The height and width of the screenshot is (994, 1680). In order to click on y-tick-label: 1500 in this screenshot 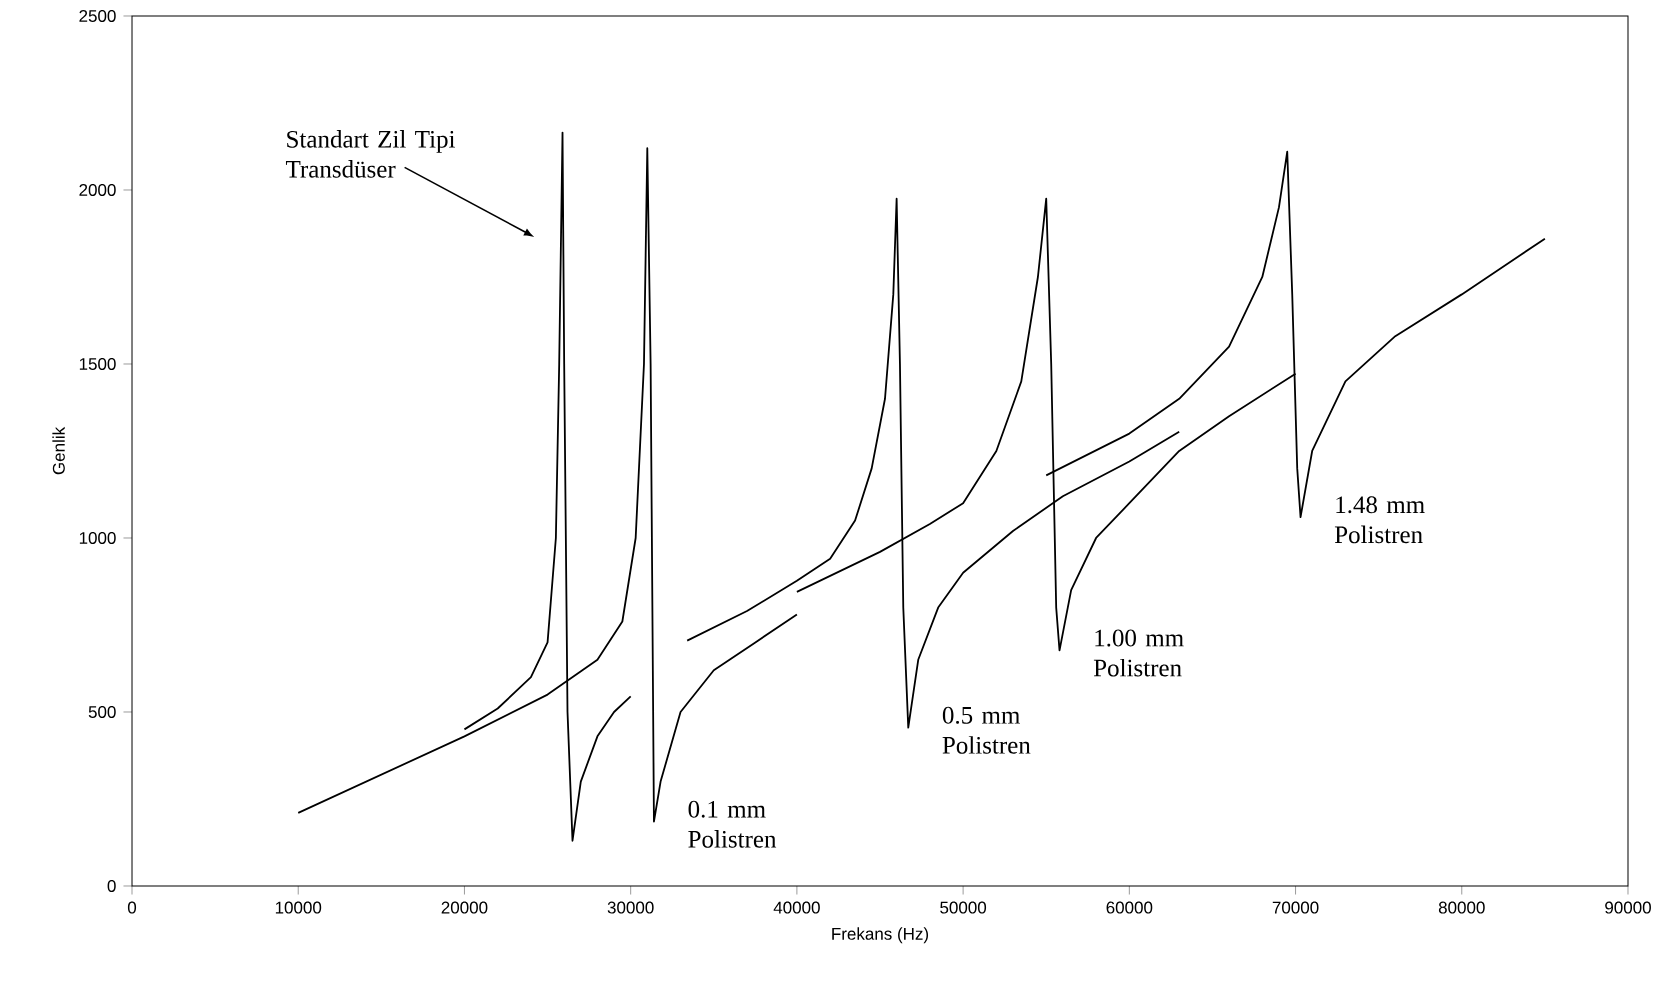, I will do `click(97, 363)`.